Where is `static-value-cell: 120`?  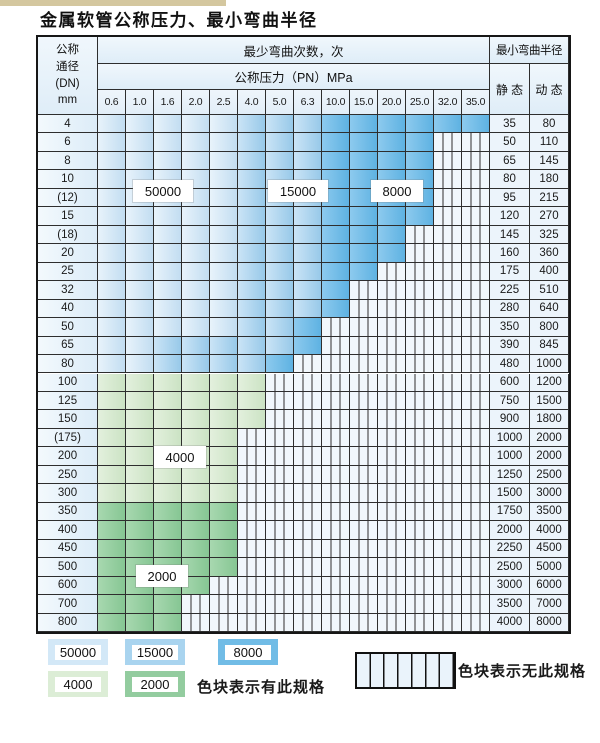 static-value-cell: 120 is located at coordinates (510, 216).